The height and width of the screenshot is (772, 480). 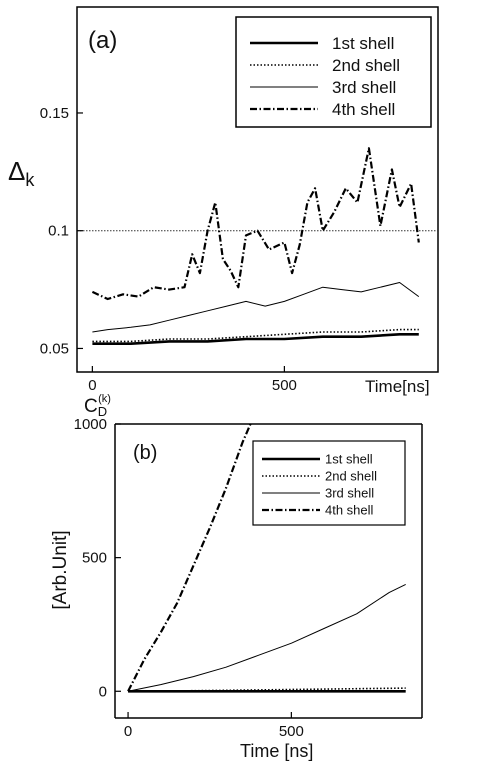 I want to click on panel-b-ylabel: [Arb.Unit], so click(x=60, y=569).